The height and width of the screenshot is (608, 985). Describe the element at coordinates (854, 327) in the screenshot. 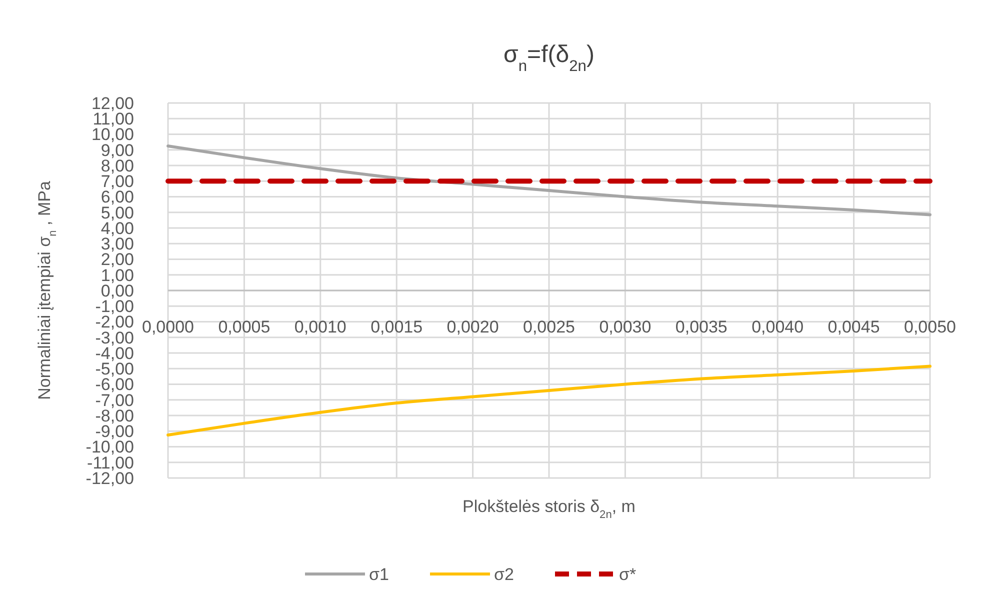

I see `x-tick-label: 0,0045` at that location.